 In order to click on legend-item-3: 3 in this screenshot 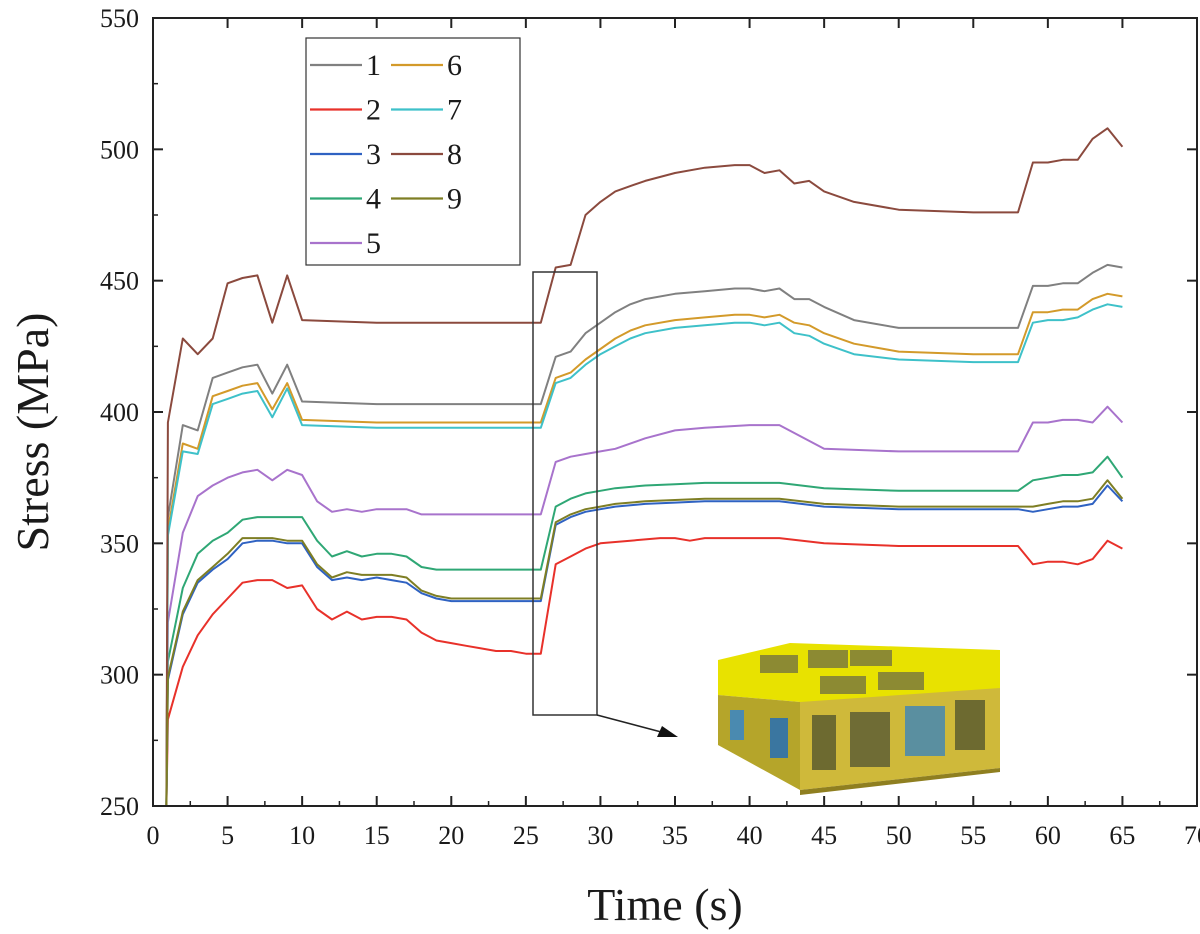, I will do `click(345, 154)`.